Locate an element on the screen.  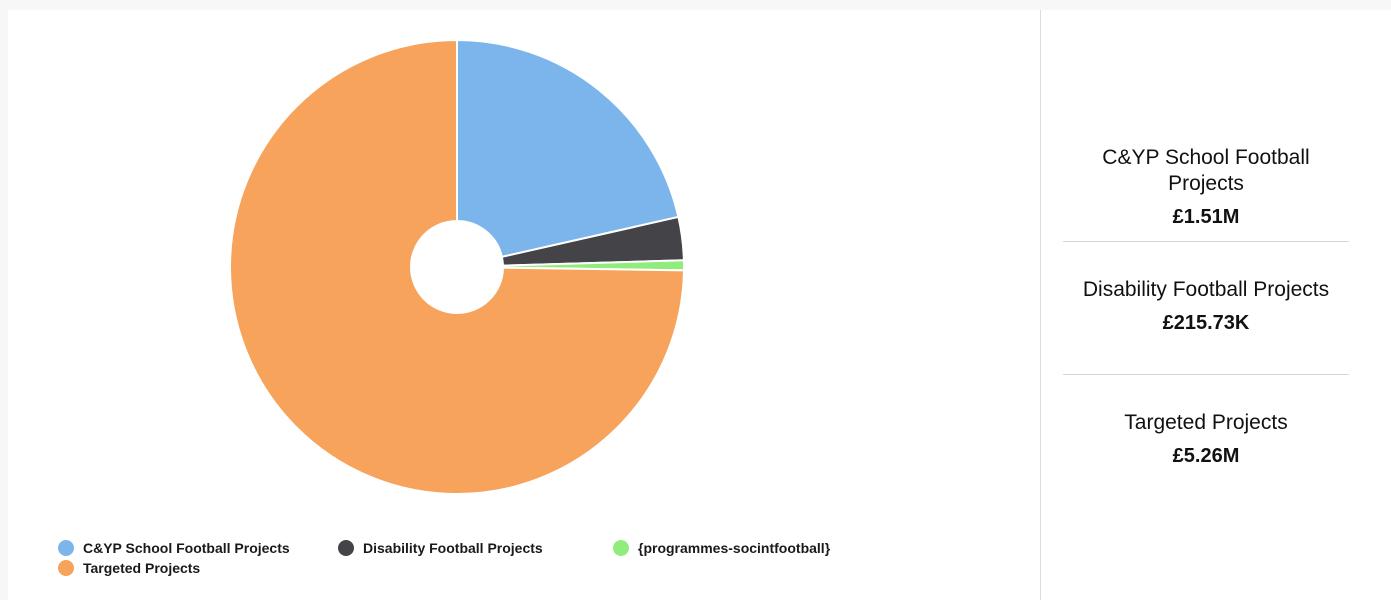
stat-cyp-school: C&YP School Football Projects £1.51M is located at coordinates (1206, 188).